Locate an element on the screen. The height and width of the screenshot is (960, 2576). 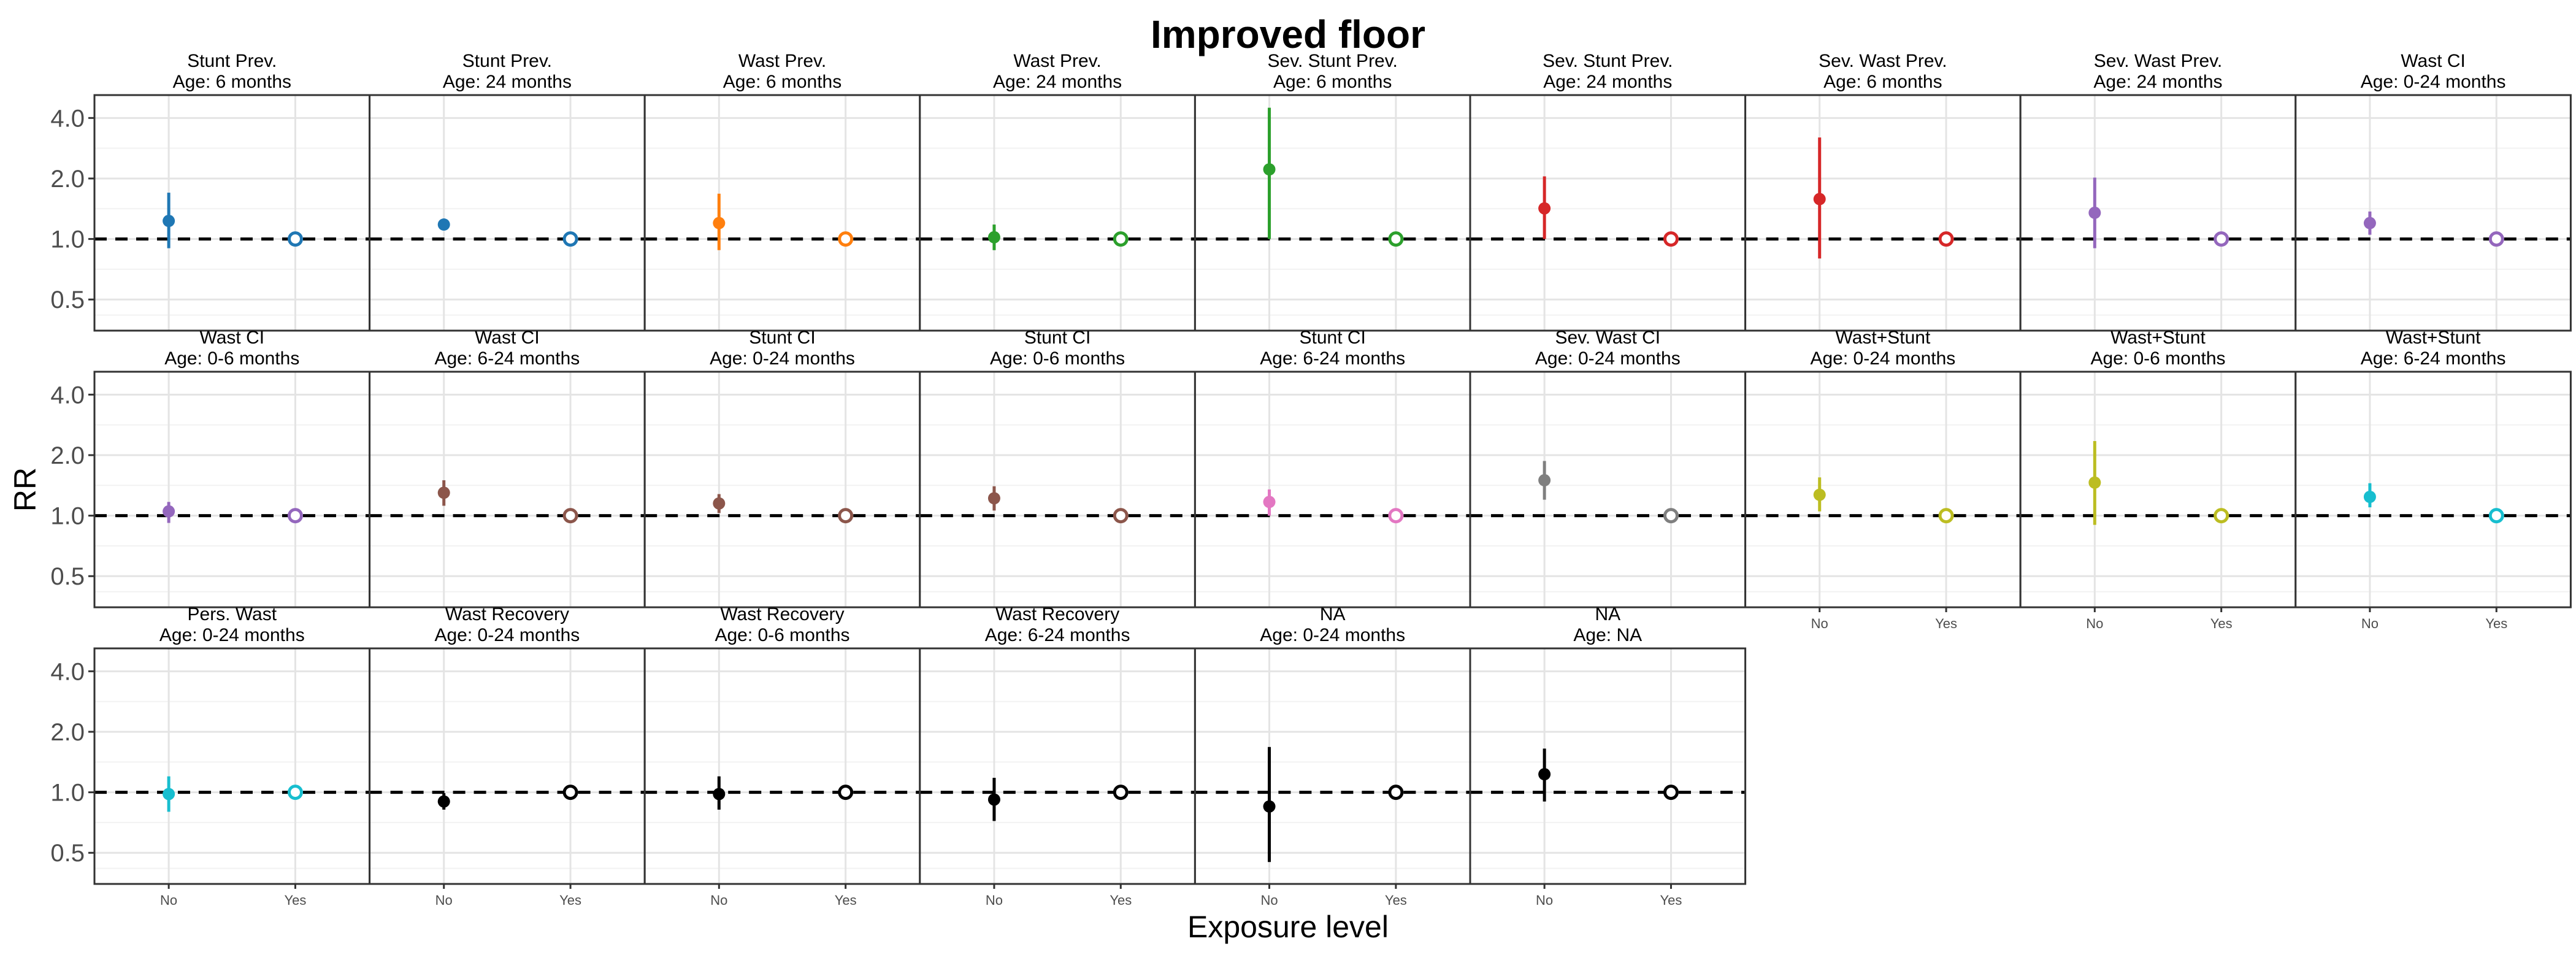
panel-title-outcome: Pers. Wast is located at coordinates (232, 614).